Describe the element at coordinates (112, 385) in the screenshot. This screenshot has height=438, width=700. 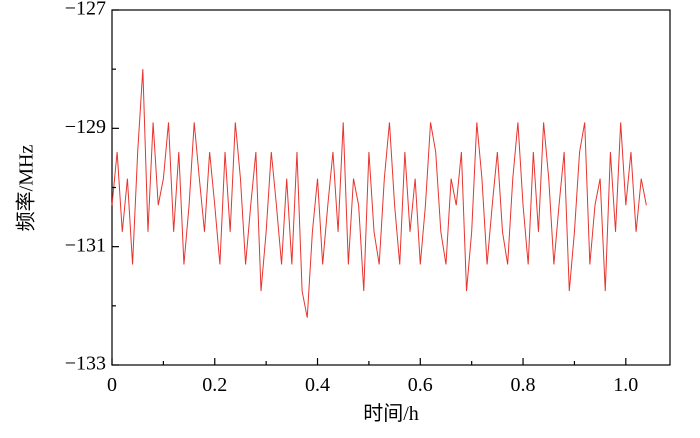
I see `x-tick-label: 0` at that location.